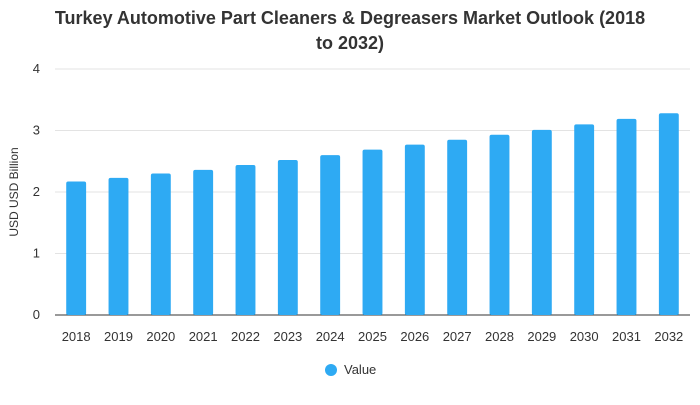  I want to click on bar-2027, so click(457, 227).